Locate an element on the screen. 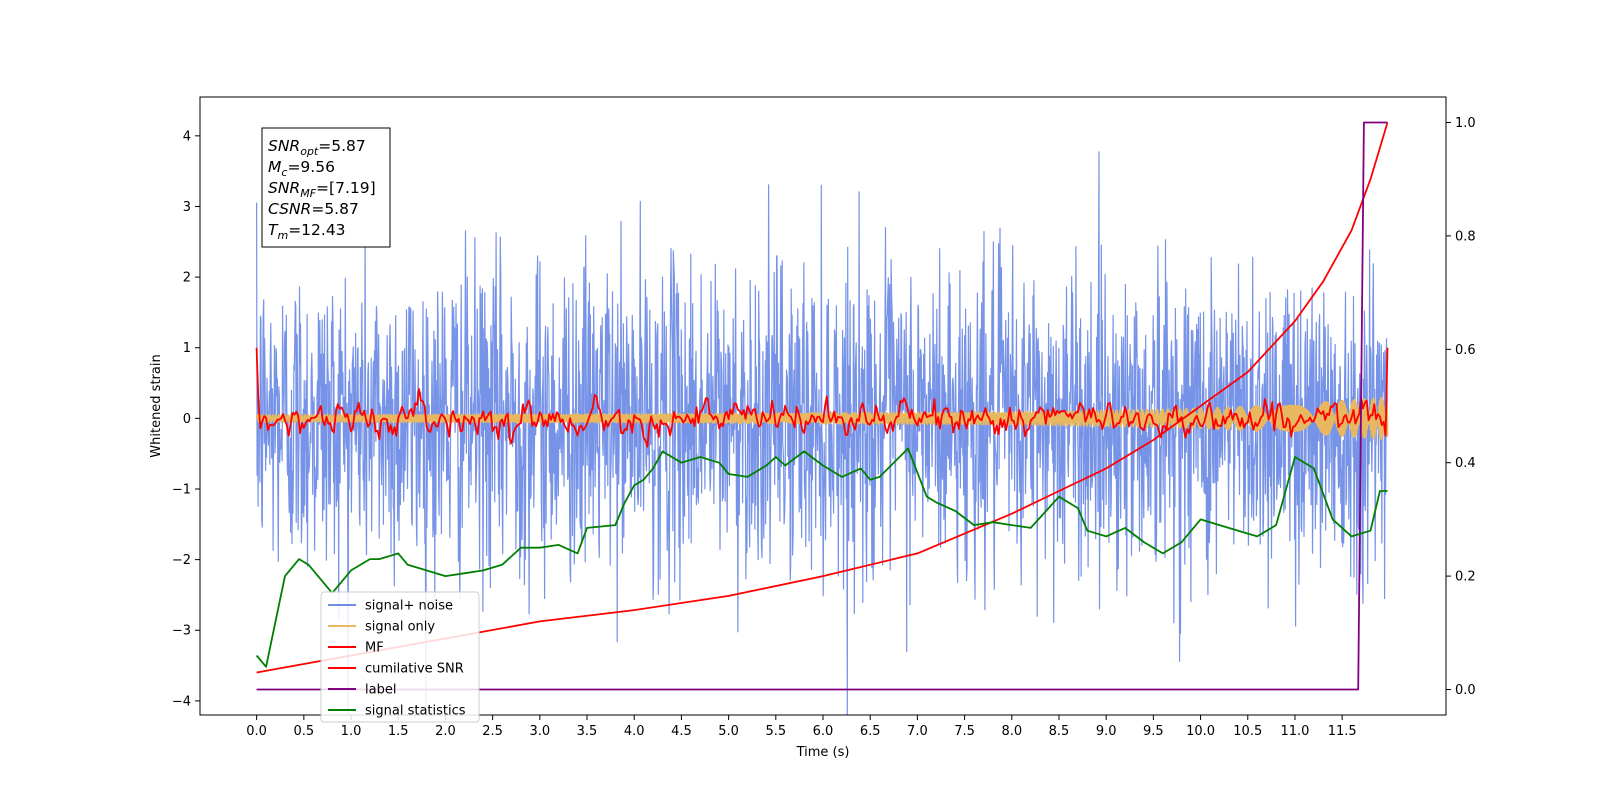 The image size is (1600, 800). x-tick-label: 5.0 is located at coordinates (728, 731).